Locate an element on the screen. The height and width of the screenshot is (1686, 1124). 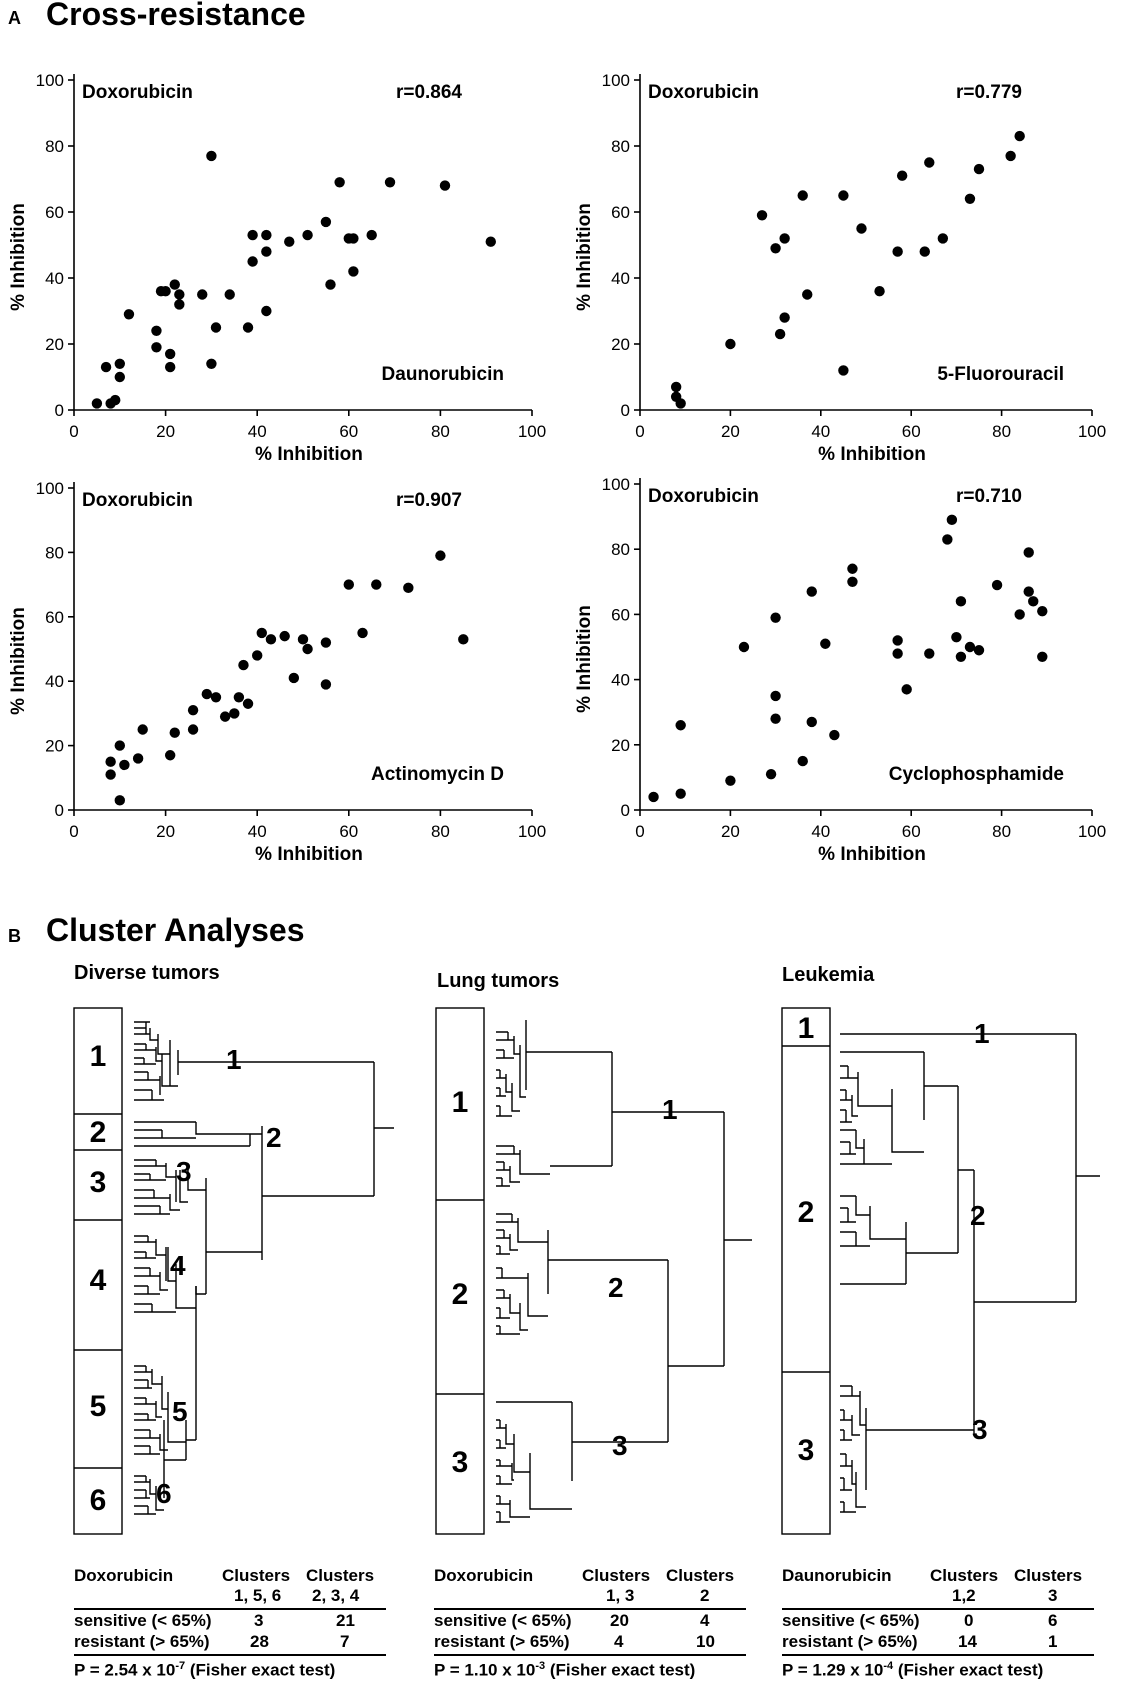
table-p-value: P = 2.54 x 10-7 (Fisher exact test) is located at coordinates (204, 1670).